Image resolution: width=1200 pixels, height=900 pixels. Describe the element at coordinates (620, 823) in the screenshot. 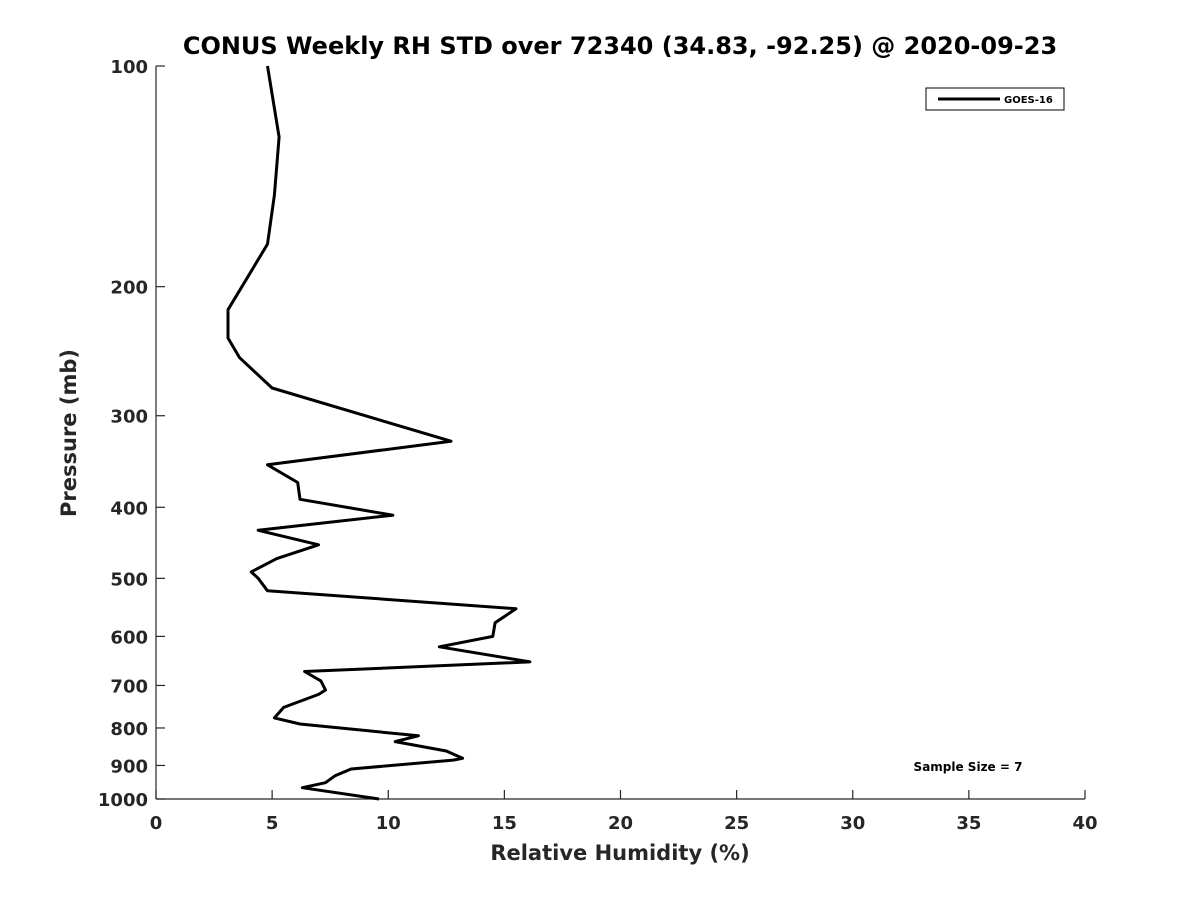

I see `x-tick-label: 20` at that location.